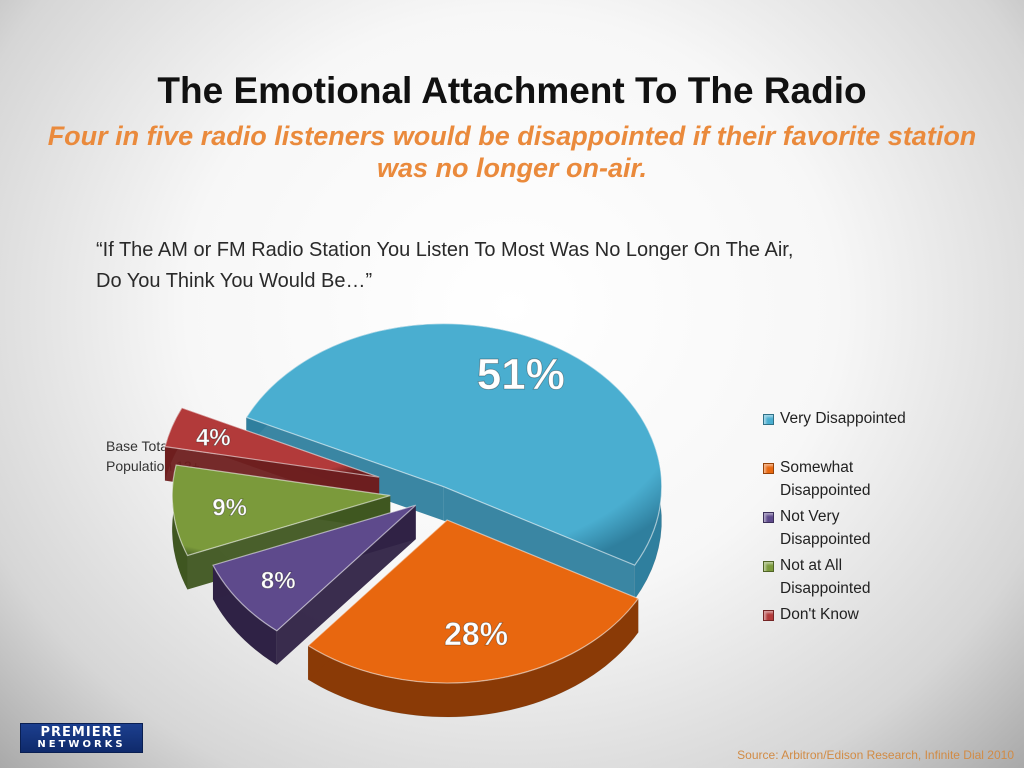 The height and width of the screenshot is (768, 1024). What do you see at coordinates (272, 442) in the screenshot?
I see `pie-slice-don-t-know` at bounding box center [272, 442].